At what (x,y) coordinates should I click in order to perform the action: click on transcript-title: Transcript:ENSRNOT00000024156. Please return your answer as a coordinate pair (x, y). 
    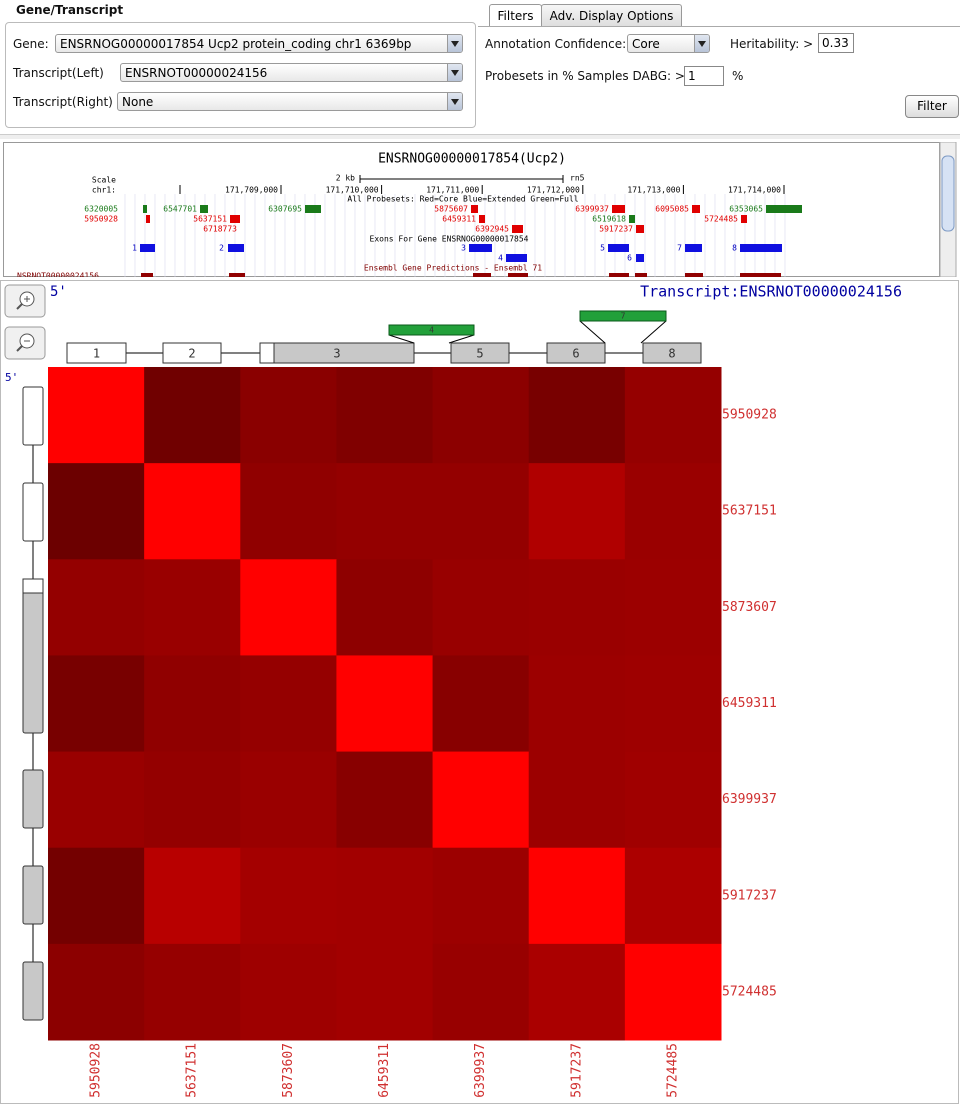
    Looking at the image, I should click on (771, 292).